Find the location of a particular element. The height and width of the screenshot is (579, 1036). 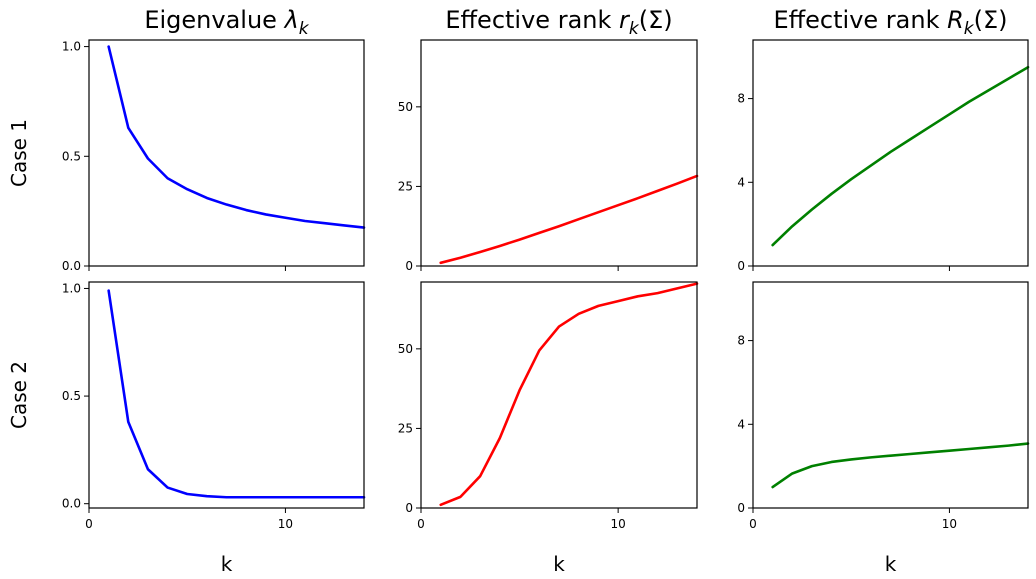

subplot: 0 25 50 is located at coordinates (548, 156).